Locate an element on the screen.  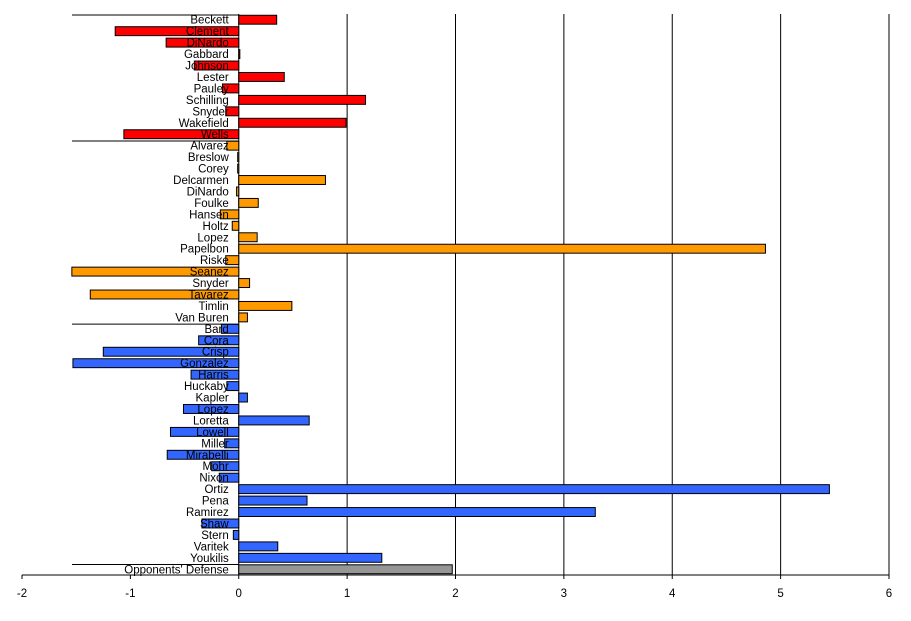
category-label-1-9: Papelbon is located at coordinates (204, 250).